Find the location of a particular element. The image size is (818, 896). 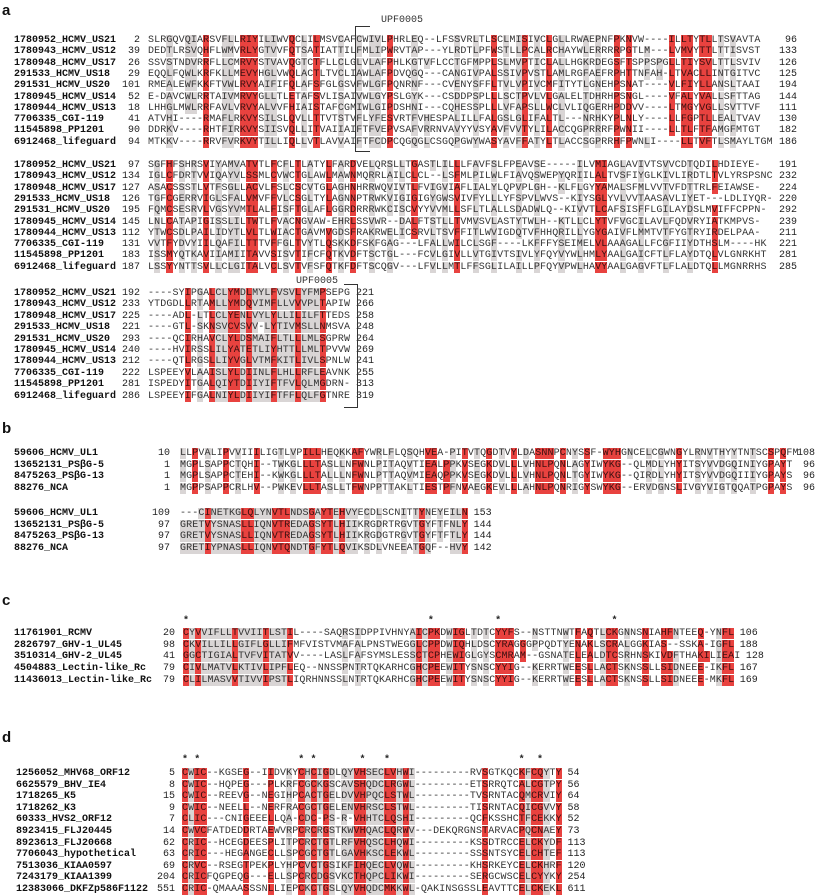

residue: W is located at coordinates (276, 831).